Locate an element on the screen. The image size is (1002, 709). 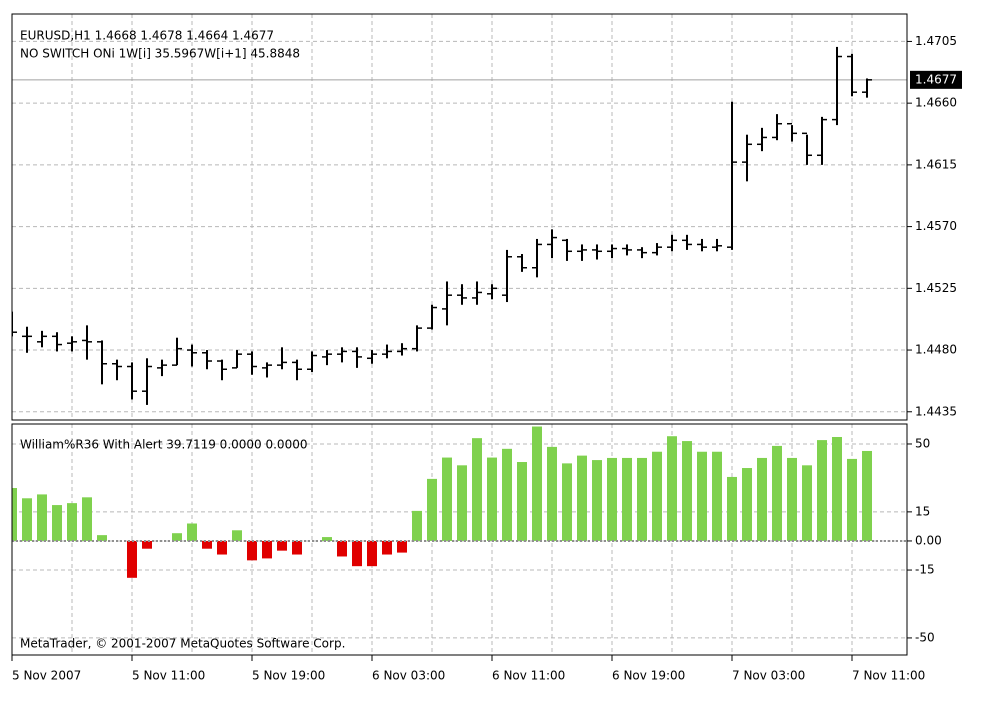
x-tick-label: 5 Nov 2007 is located at coordinates (46, 676).